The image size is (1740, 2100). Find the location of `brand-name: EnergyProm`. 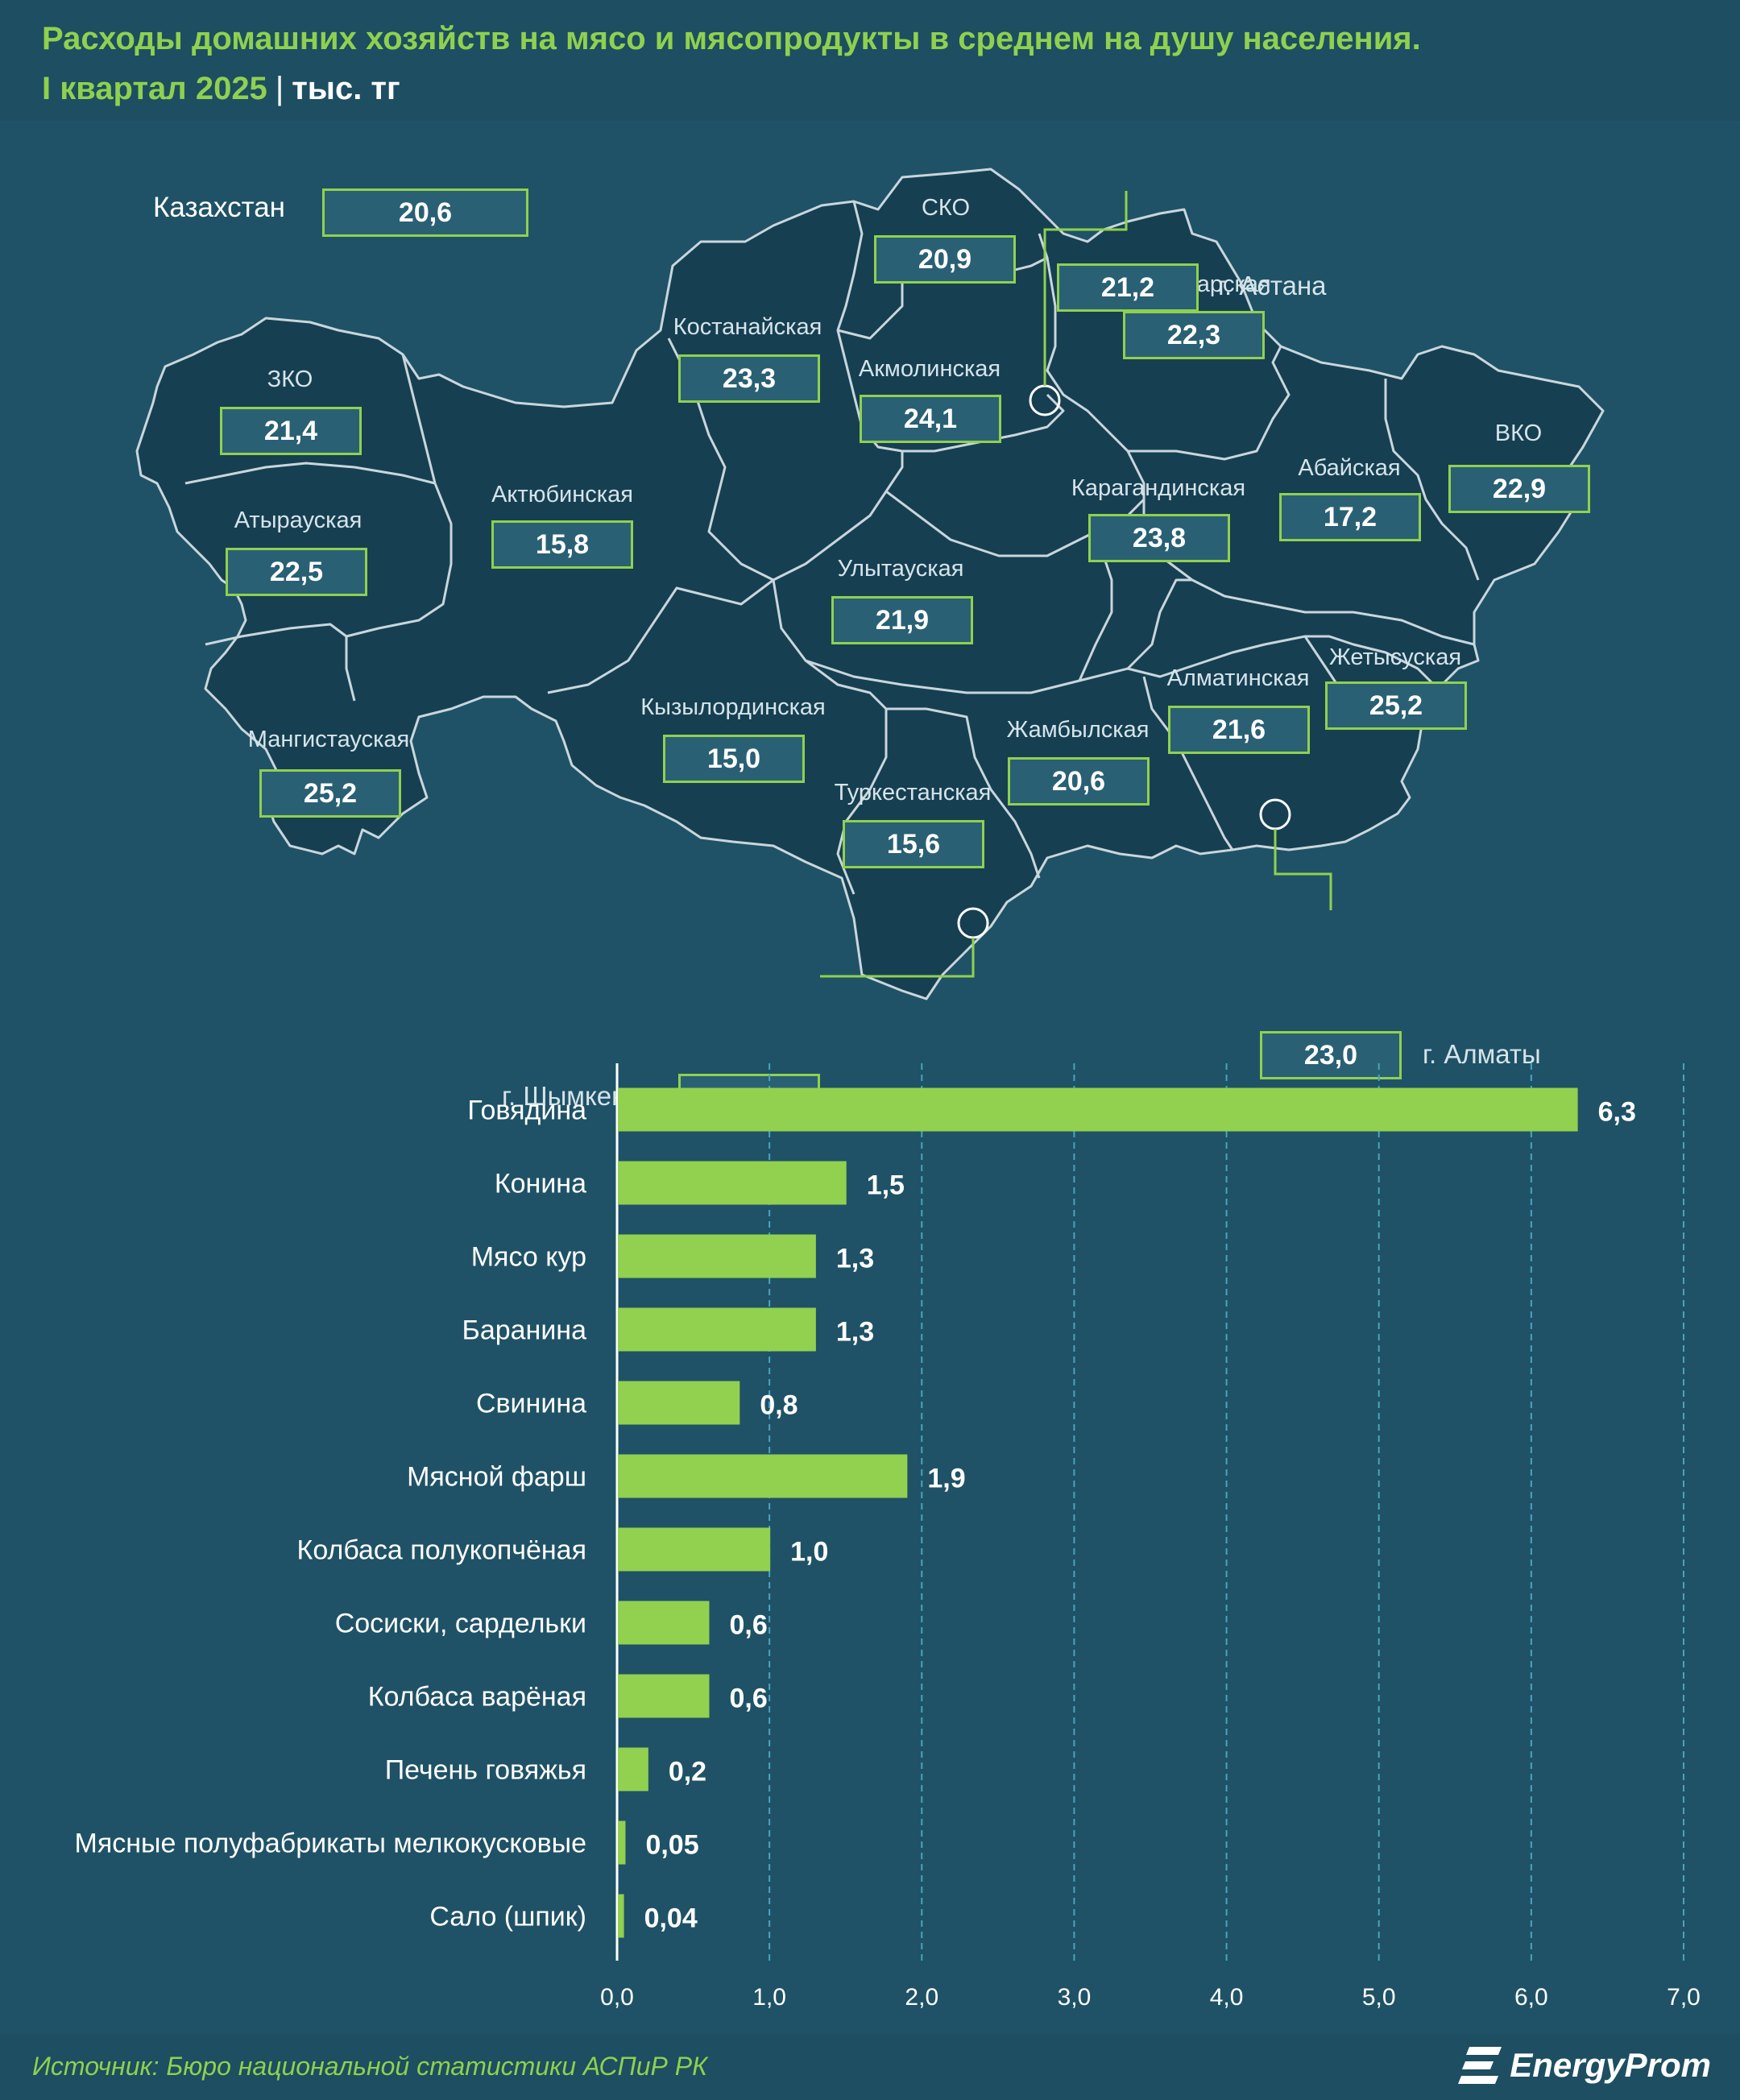

brand-name: EnergyProm is located at coordinates (1610, 2065).